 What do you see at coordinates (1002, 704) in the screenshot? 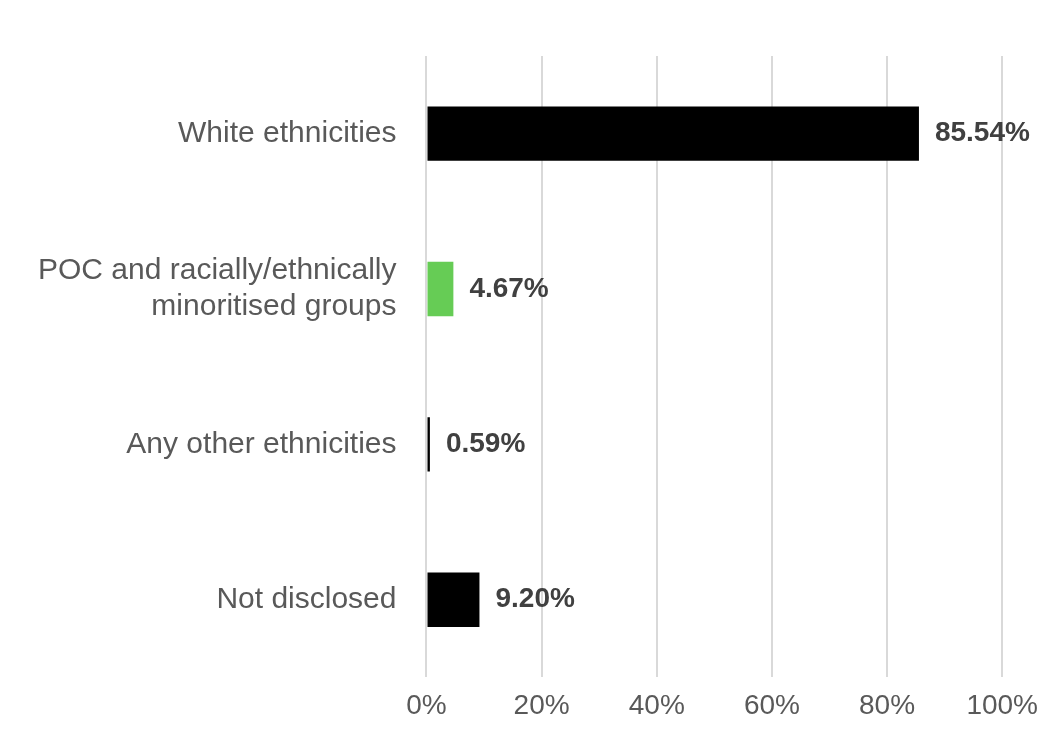
I see `x-tick-label: 100%` at bounding box center [1002, 704].